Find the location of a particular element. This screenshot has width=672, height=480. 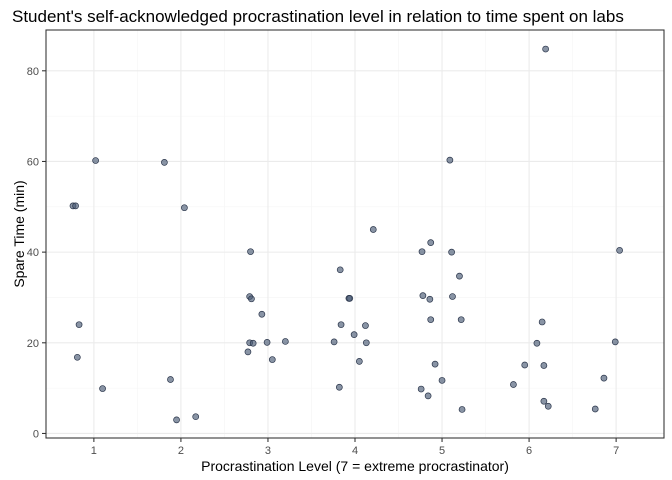

x-tick-label: 2 is located at coordinates (181, 451).